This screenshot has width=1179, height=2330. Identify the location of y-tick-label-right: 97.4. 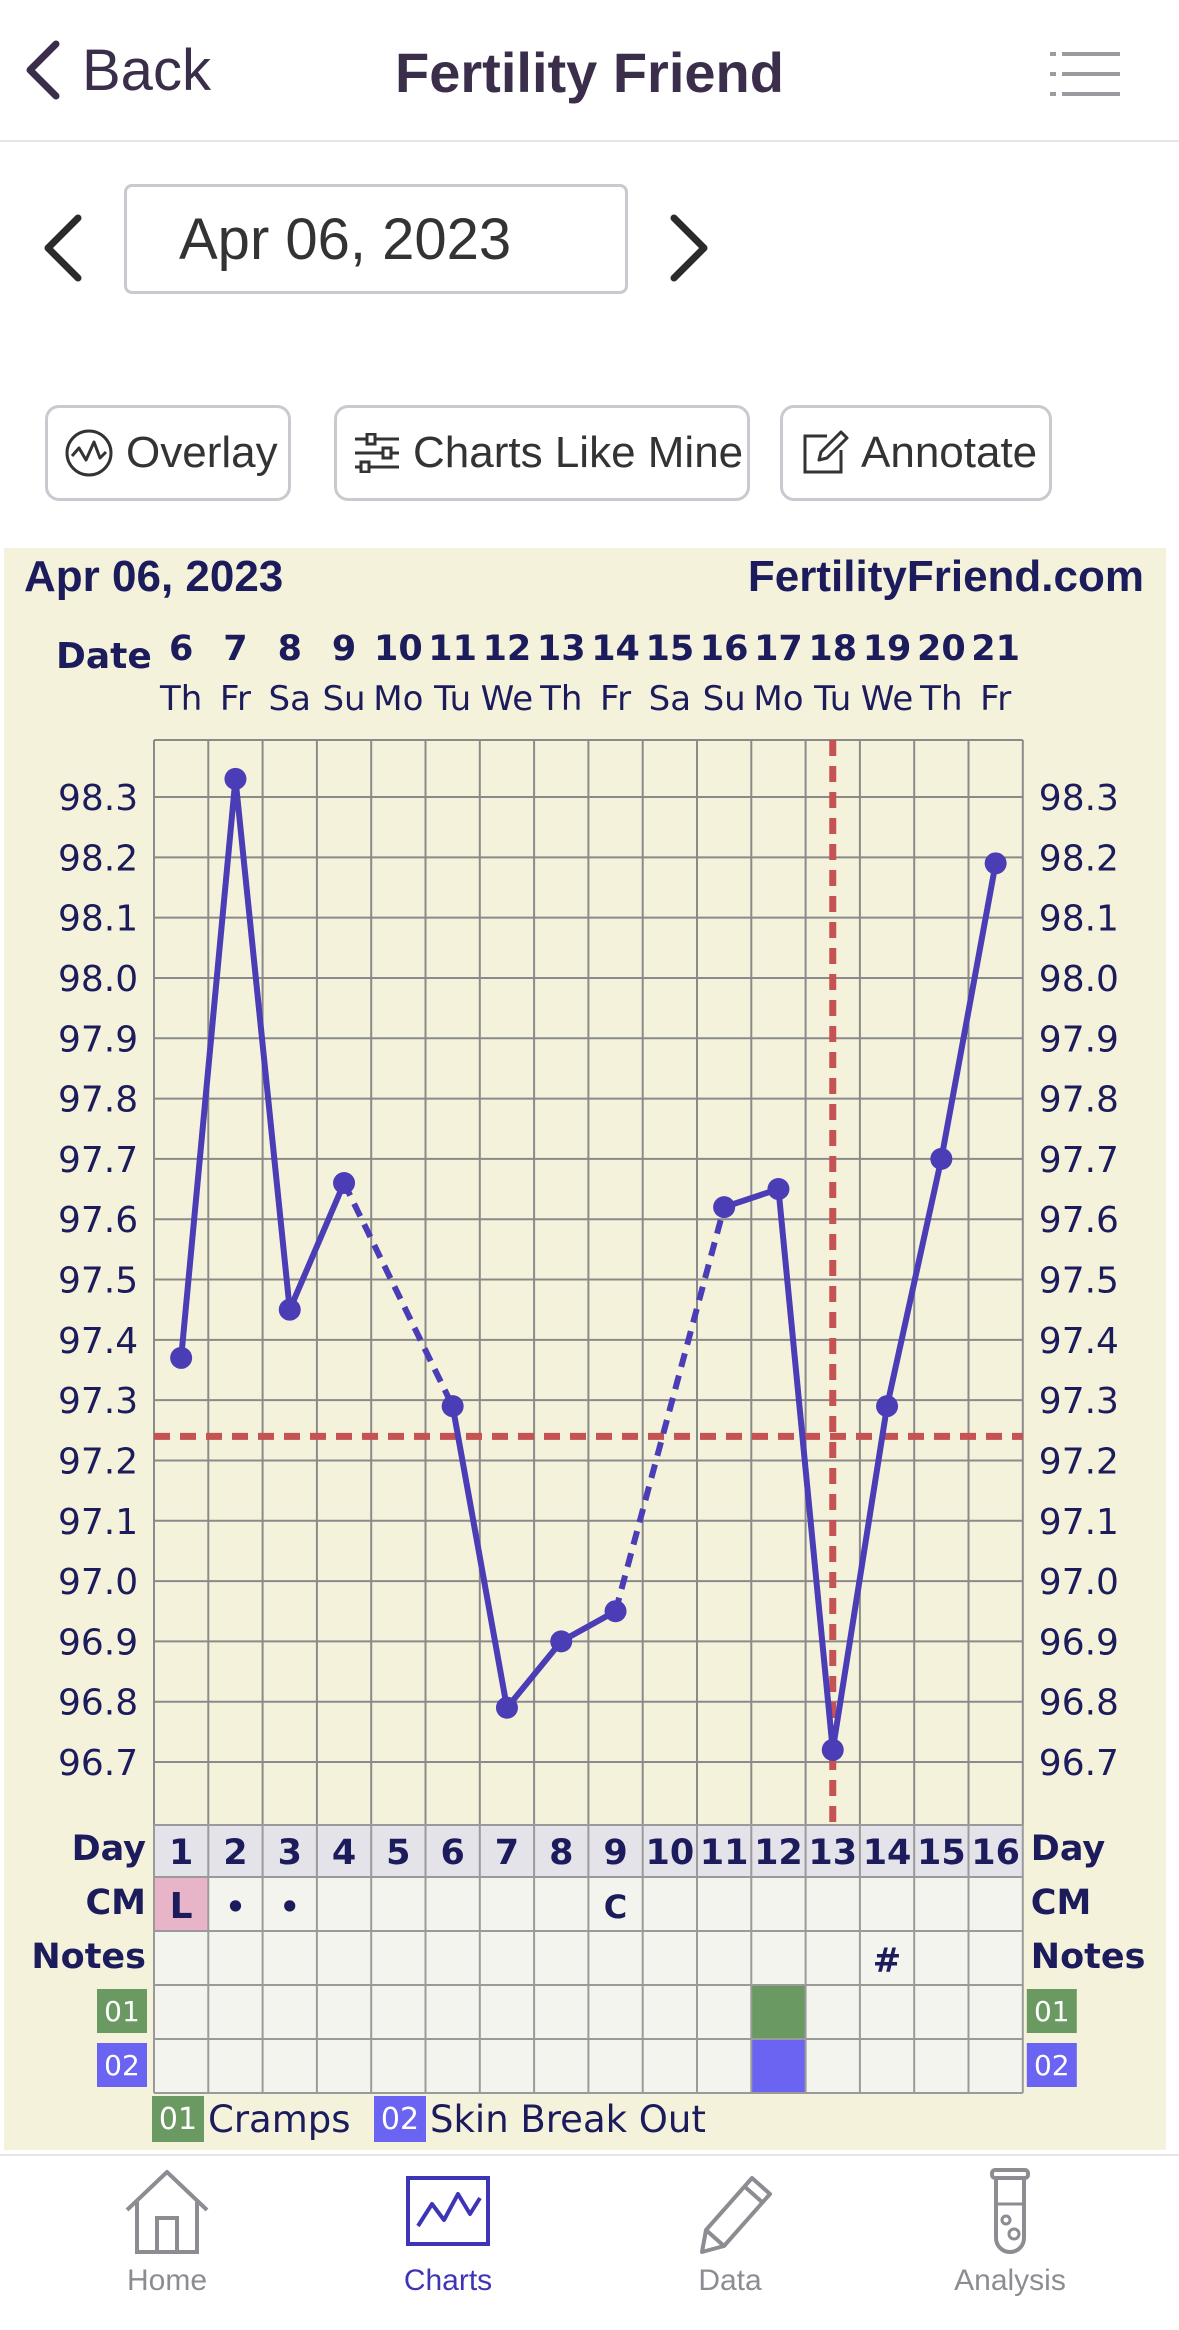
(1079, 1341).